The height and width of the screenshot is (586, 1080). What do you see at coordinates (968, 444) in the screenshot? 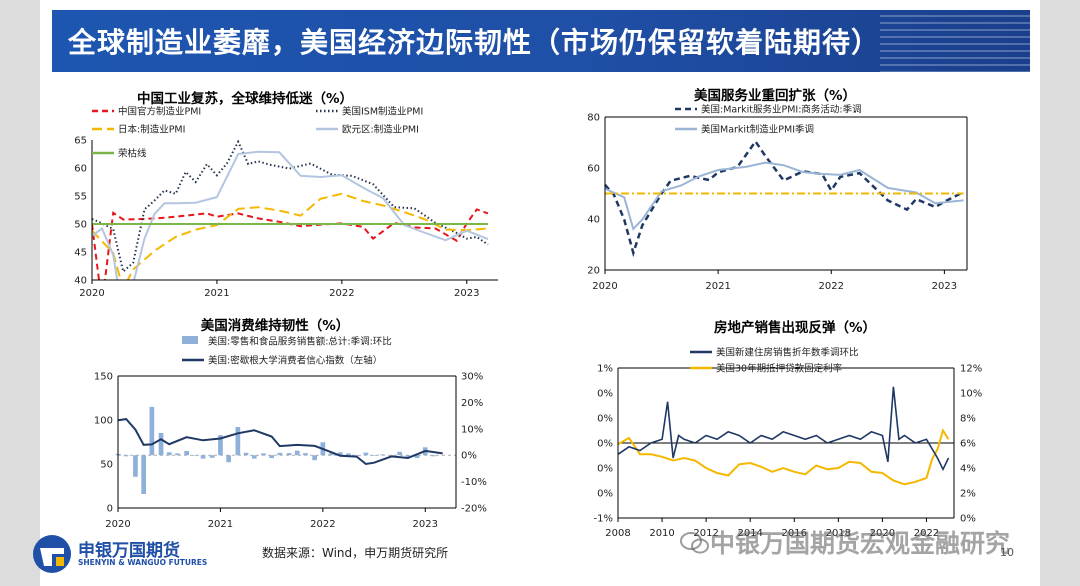
I see `housing-y-tick-right: 6%` at bounding box center [968, 444].